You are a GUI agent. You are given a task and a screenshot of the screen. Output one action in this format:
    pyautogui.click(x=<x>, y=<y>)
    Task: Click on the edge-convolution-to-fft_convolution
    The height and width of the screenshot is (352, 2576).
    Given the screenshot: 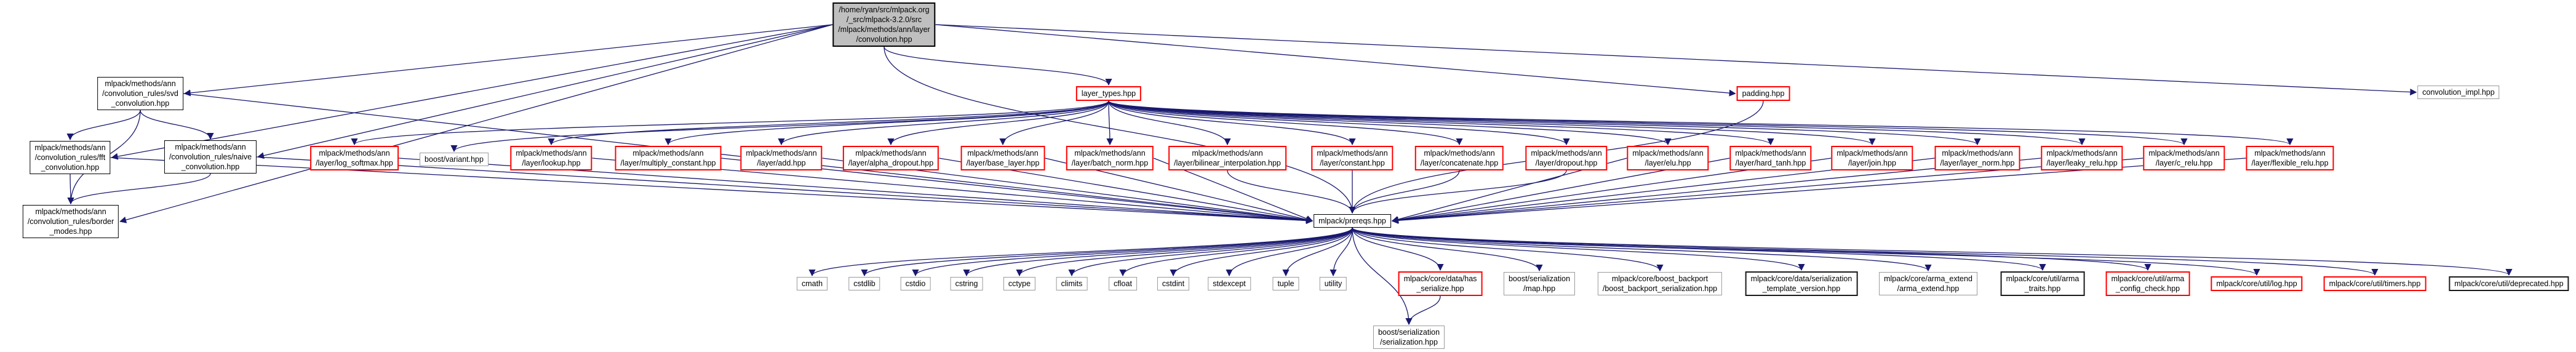 What is the action you would take?
    pyautogui.click(x=472, y=92)
    